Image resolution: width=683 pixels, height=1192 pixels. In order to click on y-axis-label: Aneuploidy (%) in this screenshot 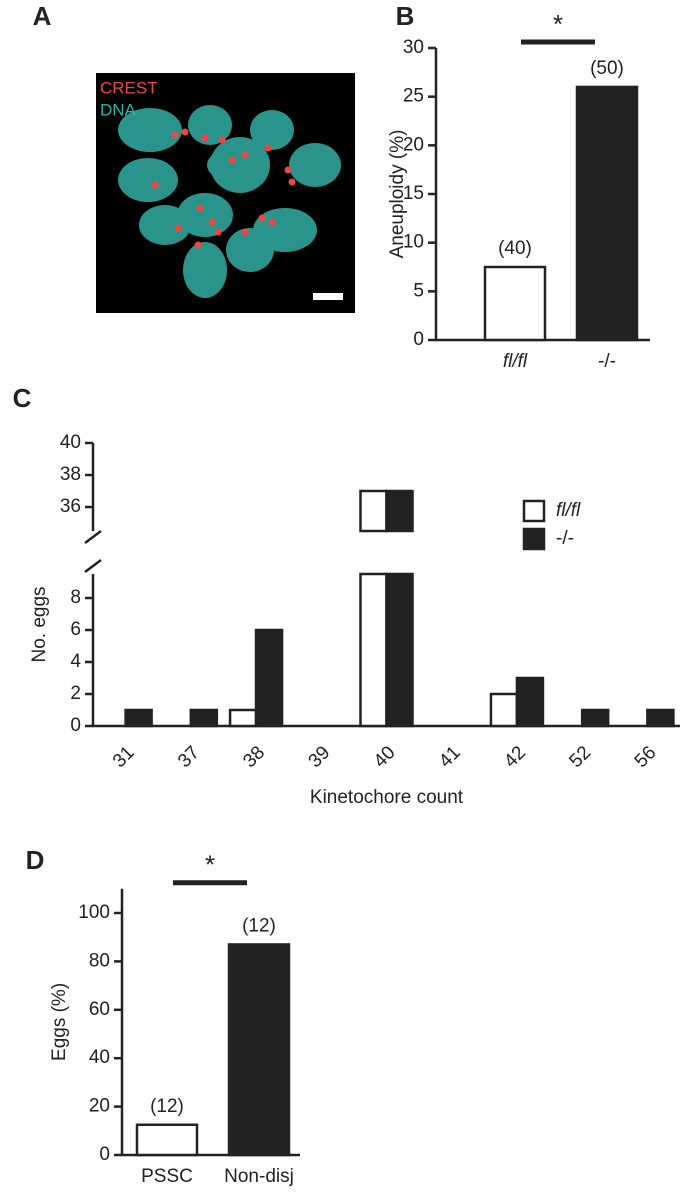, I will do `click(397, 194)`.